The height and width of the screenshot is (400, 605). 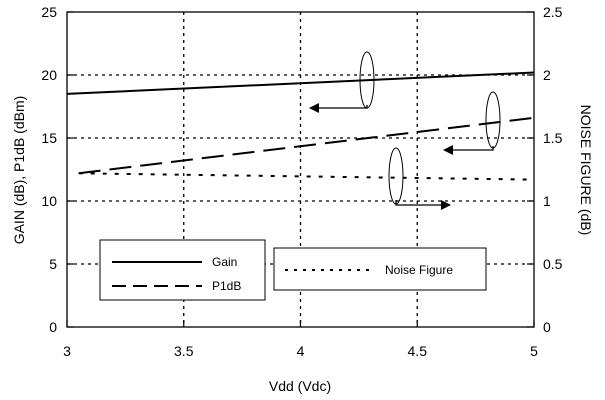 I want to click on p1db-annotation-ellipse, so click(x=493, y=120).